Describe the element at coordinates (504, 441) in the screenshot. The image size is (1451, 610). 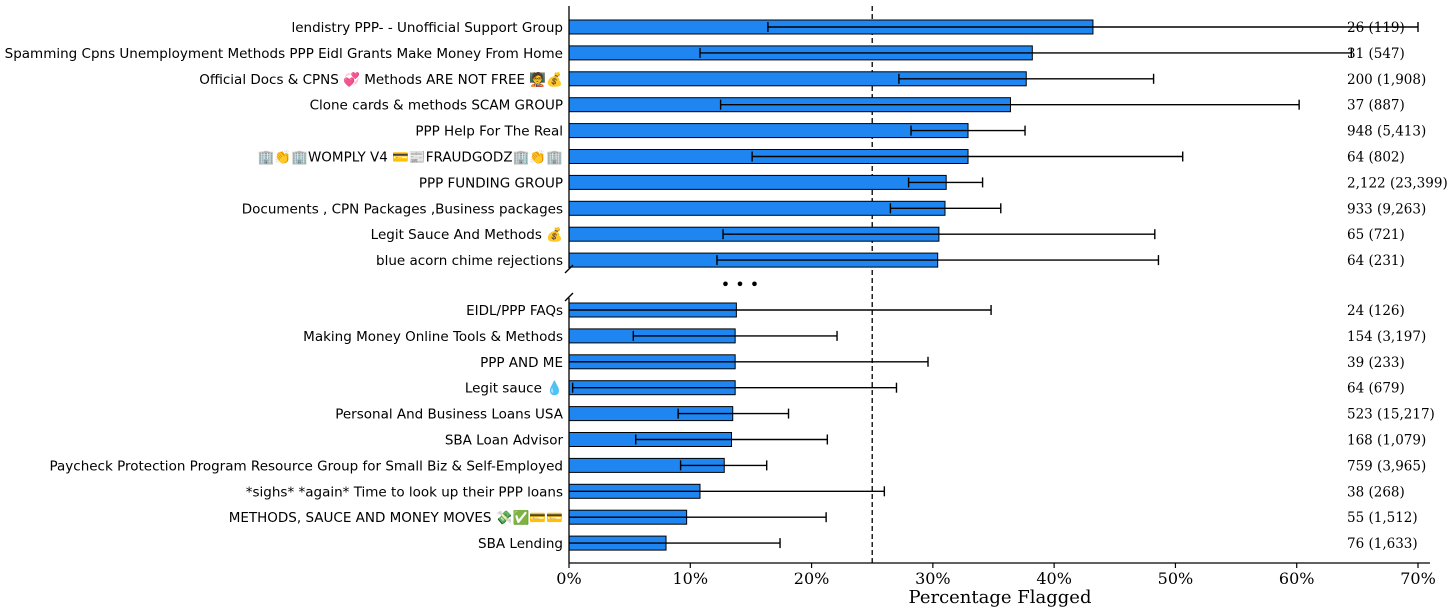
I see `bar-label: SBA Loan Advisor` at that location.